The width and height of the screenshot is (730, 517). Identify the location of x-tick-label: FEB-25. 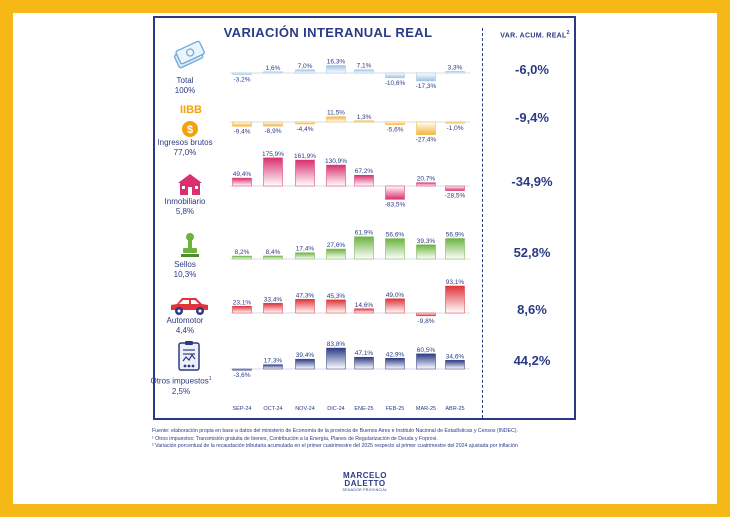
(395, 409).